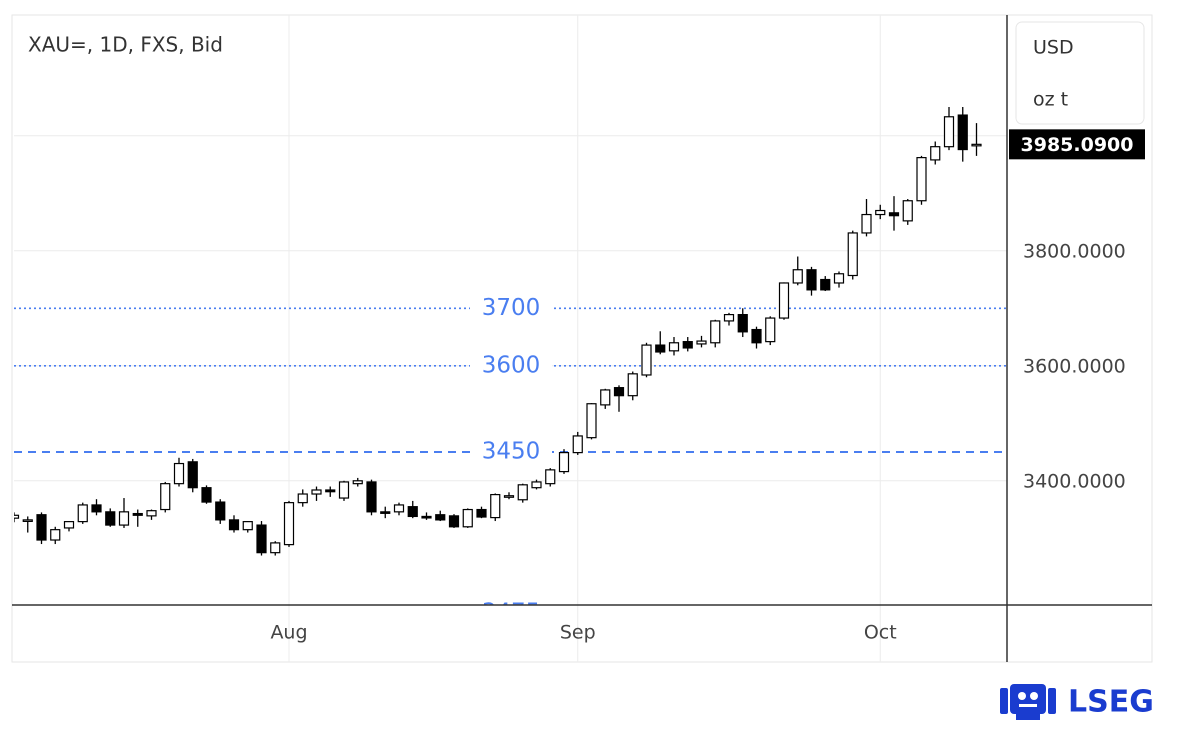 The width and height of the screenshot is (1187, 735). I want to click on level-label: 3700, so click(511, 308).